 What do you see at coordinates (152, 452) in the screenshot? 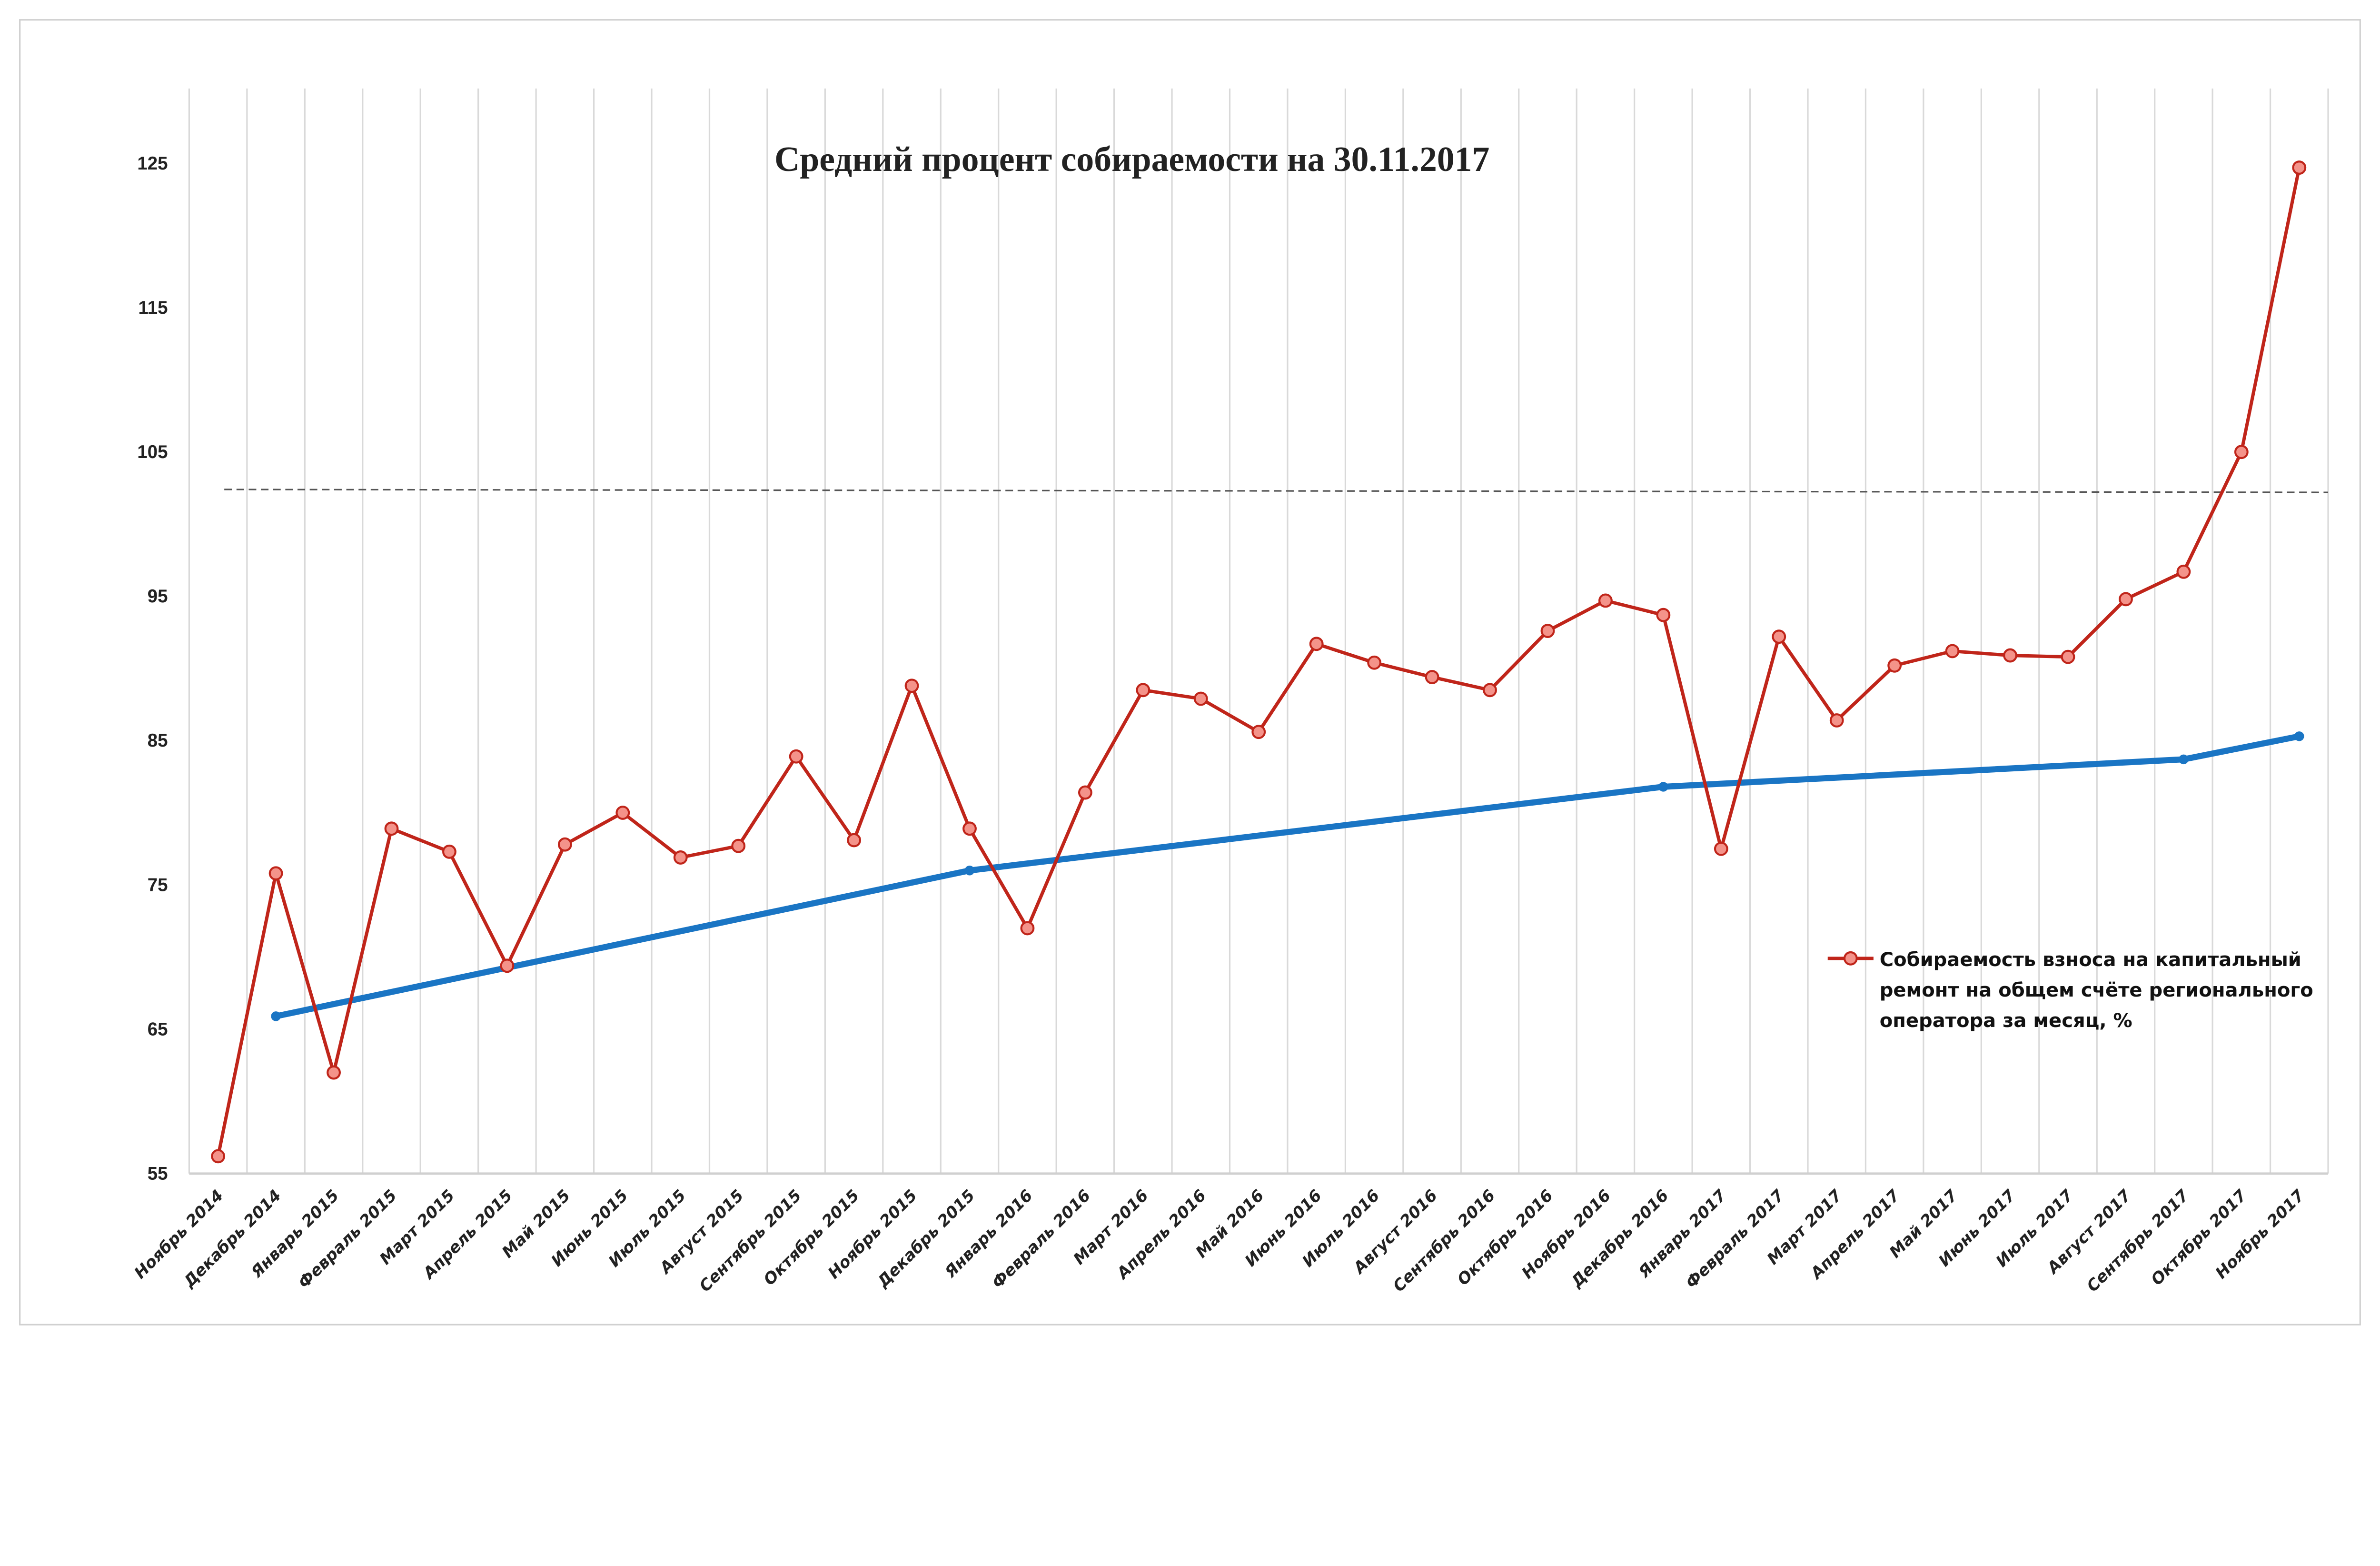
I see `y-tick-label: 105` at bounding box center [152, 452].